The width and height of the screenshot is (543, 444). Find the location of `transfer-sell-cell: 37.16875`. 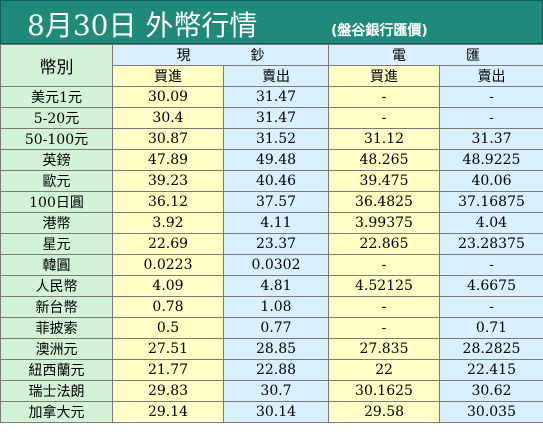

transfer-sell-cell: 37.16875 is located at coordinates (491, 202).